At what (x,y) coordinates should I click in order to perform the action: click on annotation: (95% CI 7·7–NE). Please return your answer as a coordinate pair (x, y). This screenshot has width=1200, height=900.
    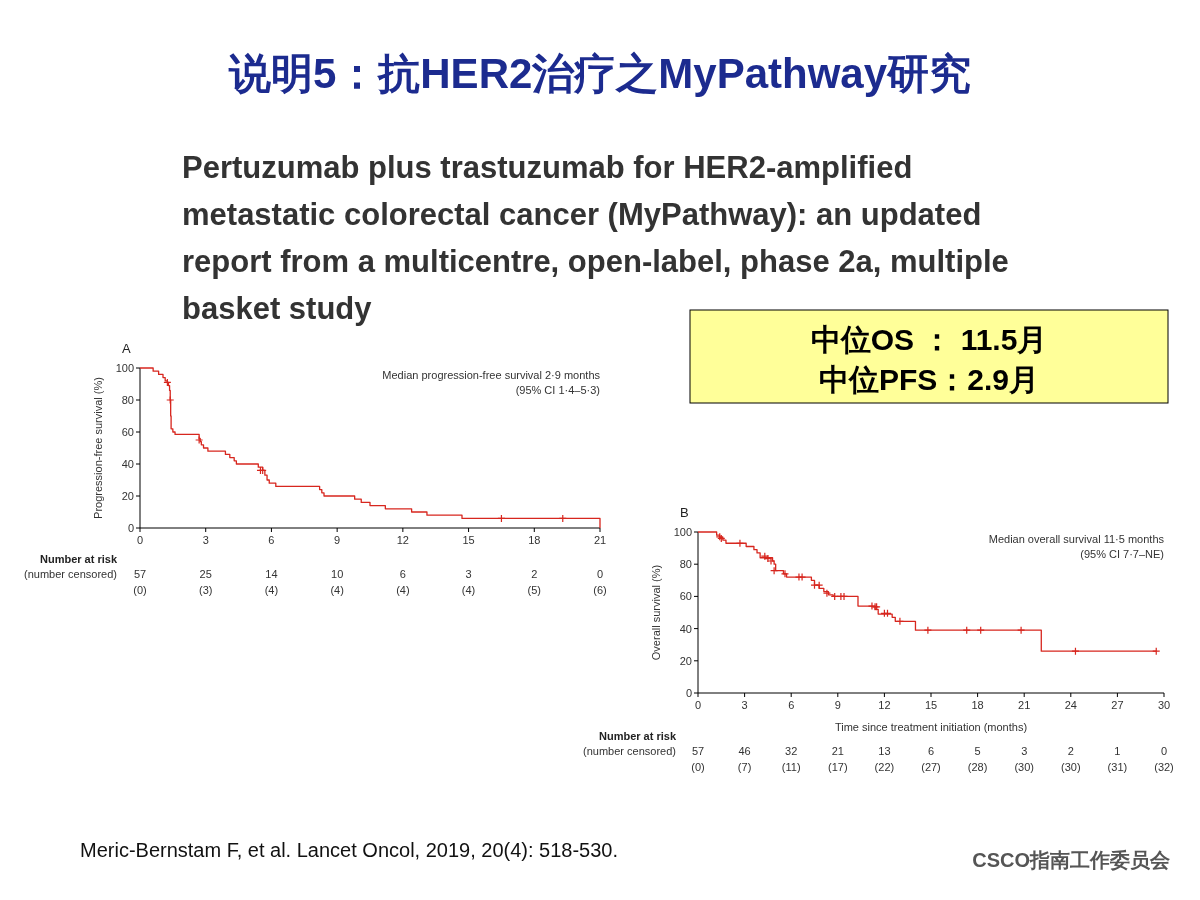
    Looking at the image, I should click on (1122, 554).